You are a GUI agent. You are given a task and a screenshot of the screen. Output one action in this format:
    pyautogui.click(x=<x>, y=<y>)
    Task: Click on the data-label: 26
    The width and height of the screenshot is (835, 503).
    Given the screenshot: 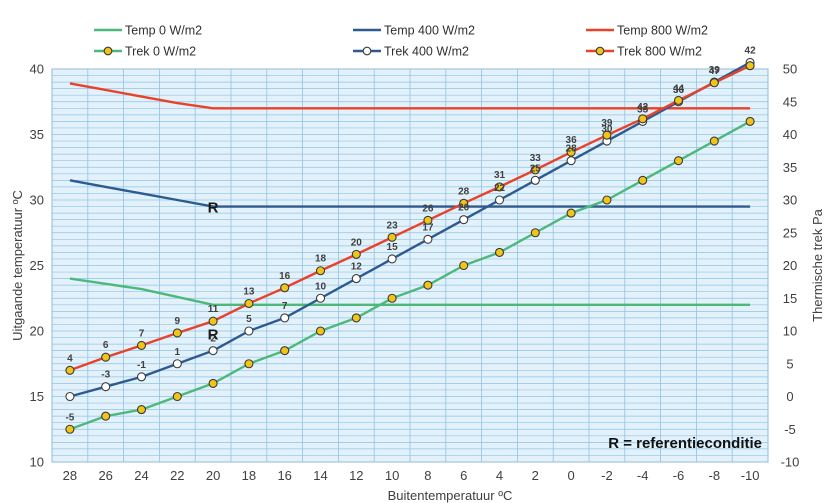 What is the action you would take?
    pyautogui.click(x=428, y=208)
    